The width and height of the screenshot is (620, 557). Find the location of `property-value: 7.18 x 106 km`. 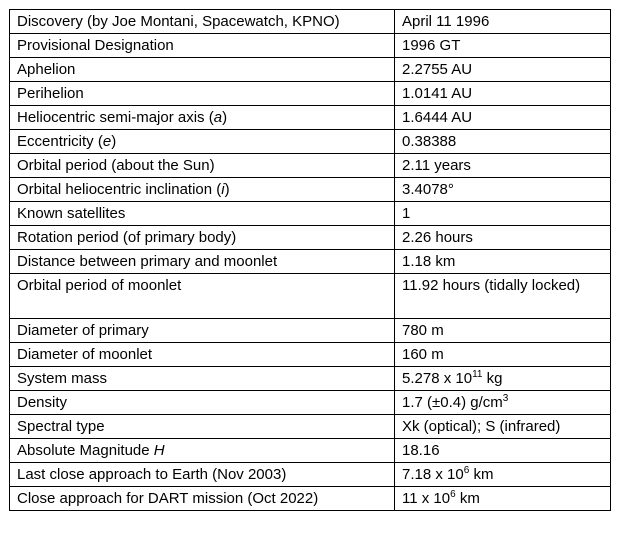

property-value: 7.18 x 106 km is located at coordinates (502, 474).